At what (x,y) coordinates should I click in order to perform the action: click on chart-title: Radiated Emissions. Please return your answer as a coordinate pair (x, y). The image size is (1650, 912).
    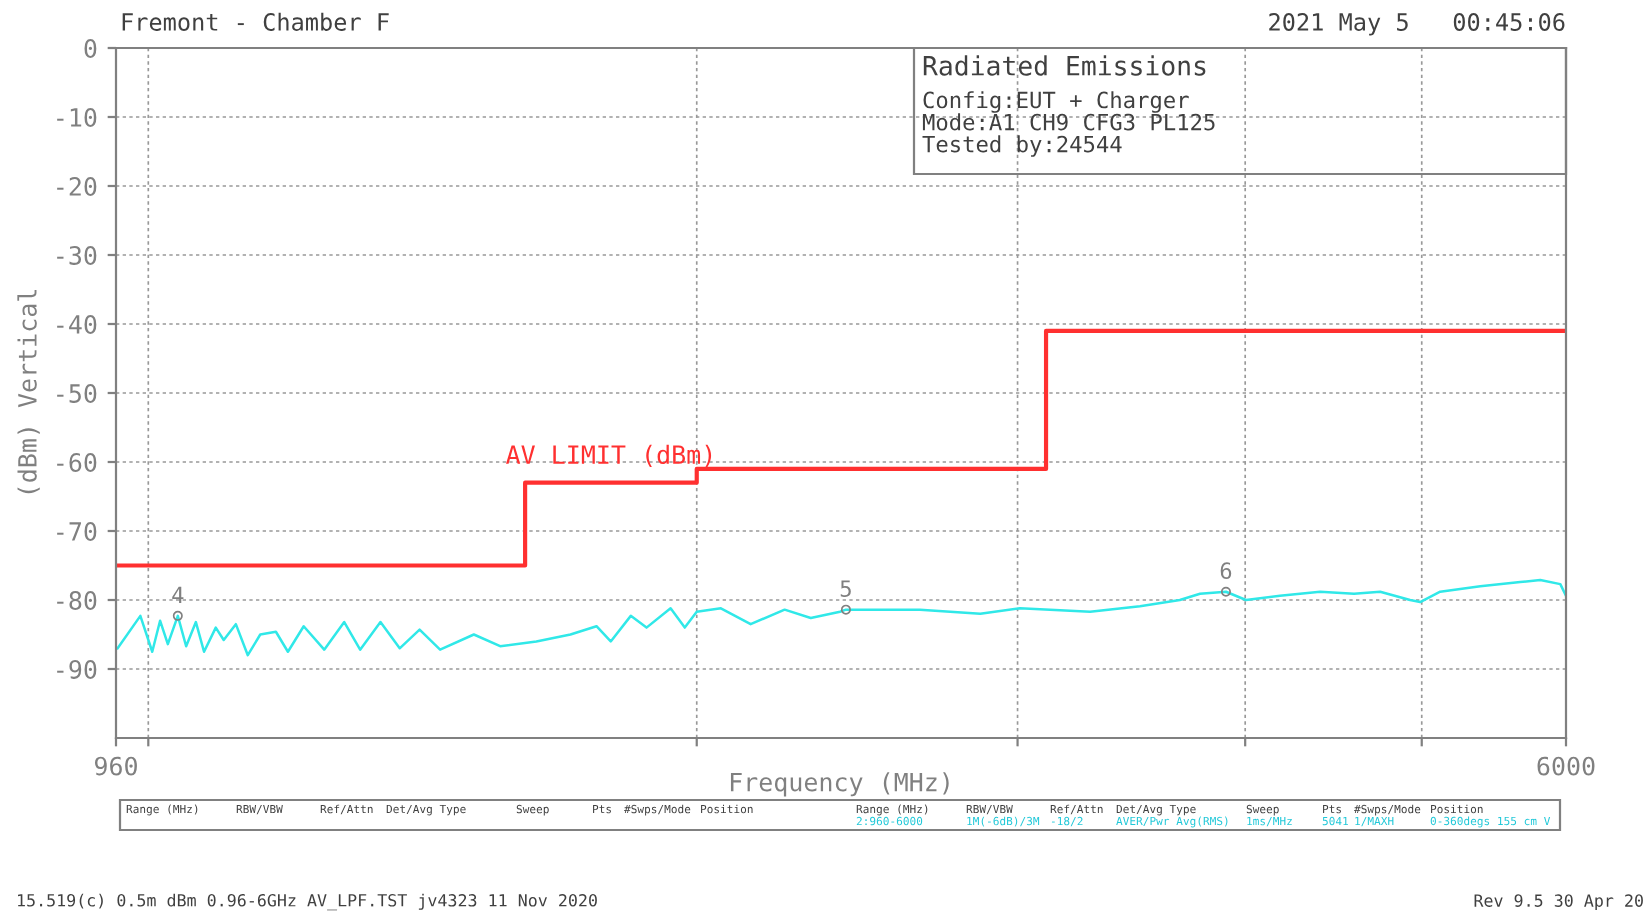
    Looking at the image, I should click on (1064, 65).